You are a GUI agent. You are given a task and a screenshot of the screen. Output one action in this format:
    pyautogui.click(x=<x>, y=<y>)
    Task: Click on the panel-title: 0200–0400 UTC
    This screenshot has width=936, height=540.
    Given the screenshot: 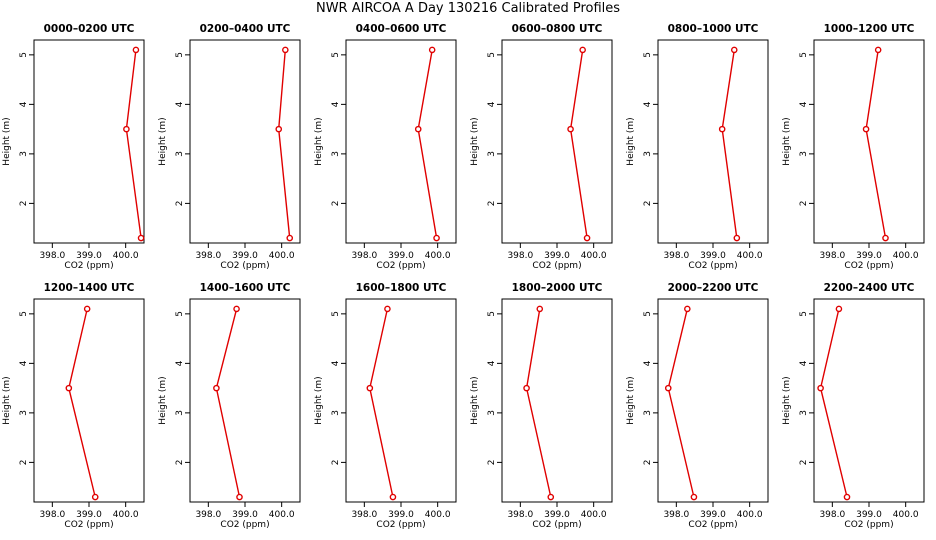 What is the action you would take?
    pyautogui.click(x=245, y=29)
    